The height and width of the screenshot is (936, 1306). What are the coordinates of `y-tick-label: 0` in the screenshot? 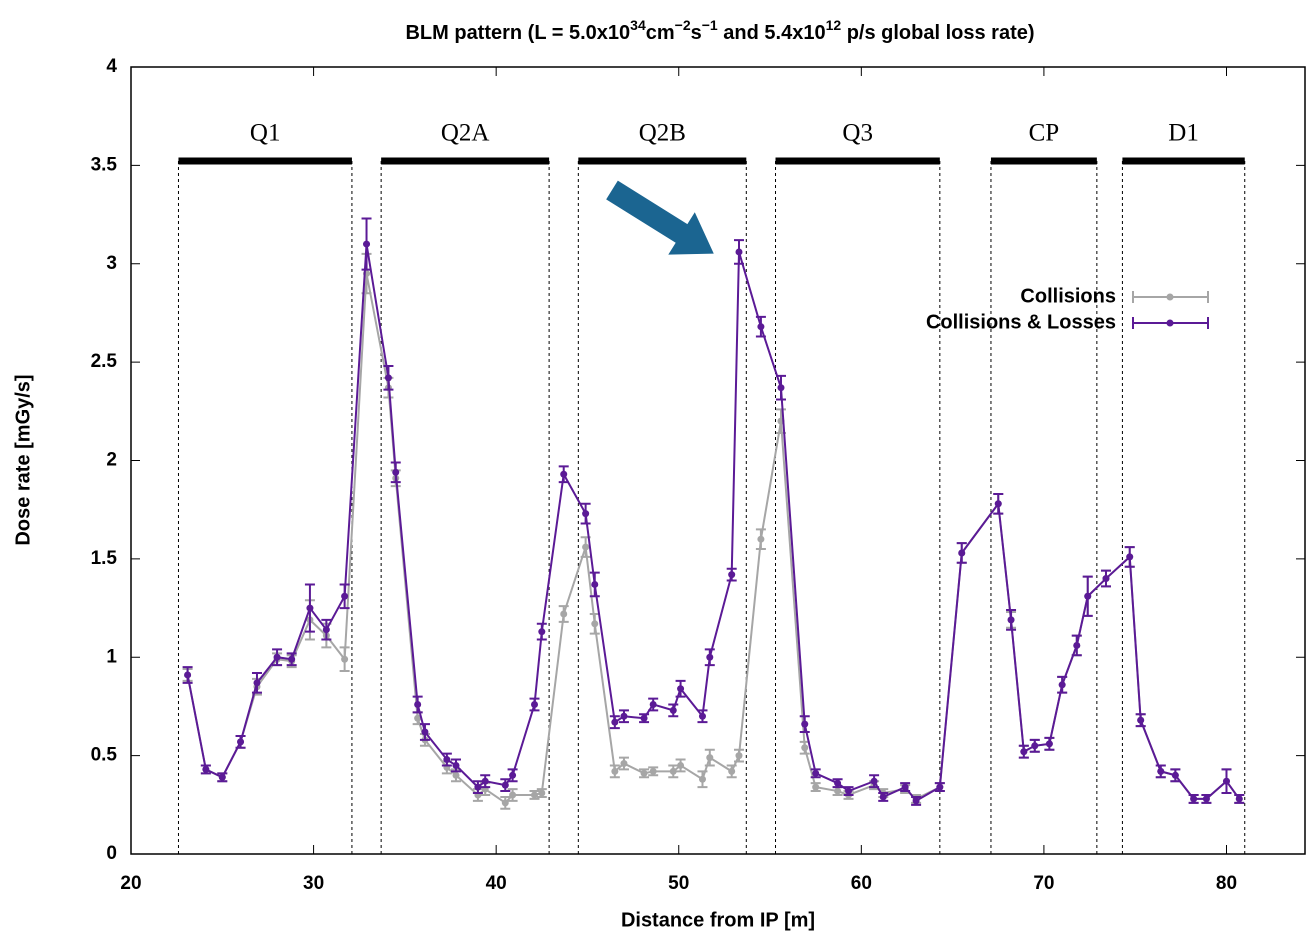 It's located at (111, 853).